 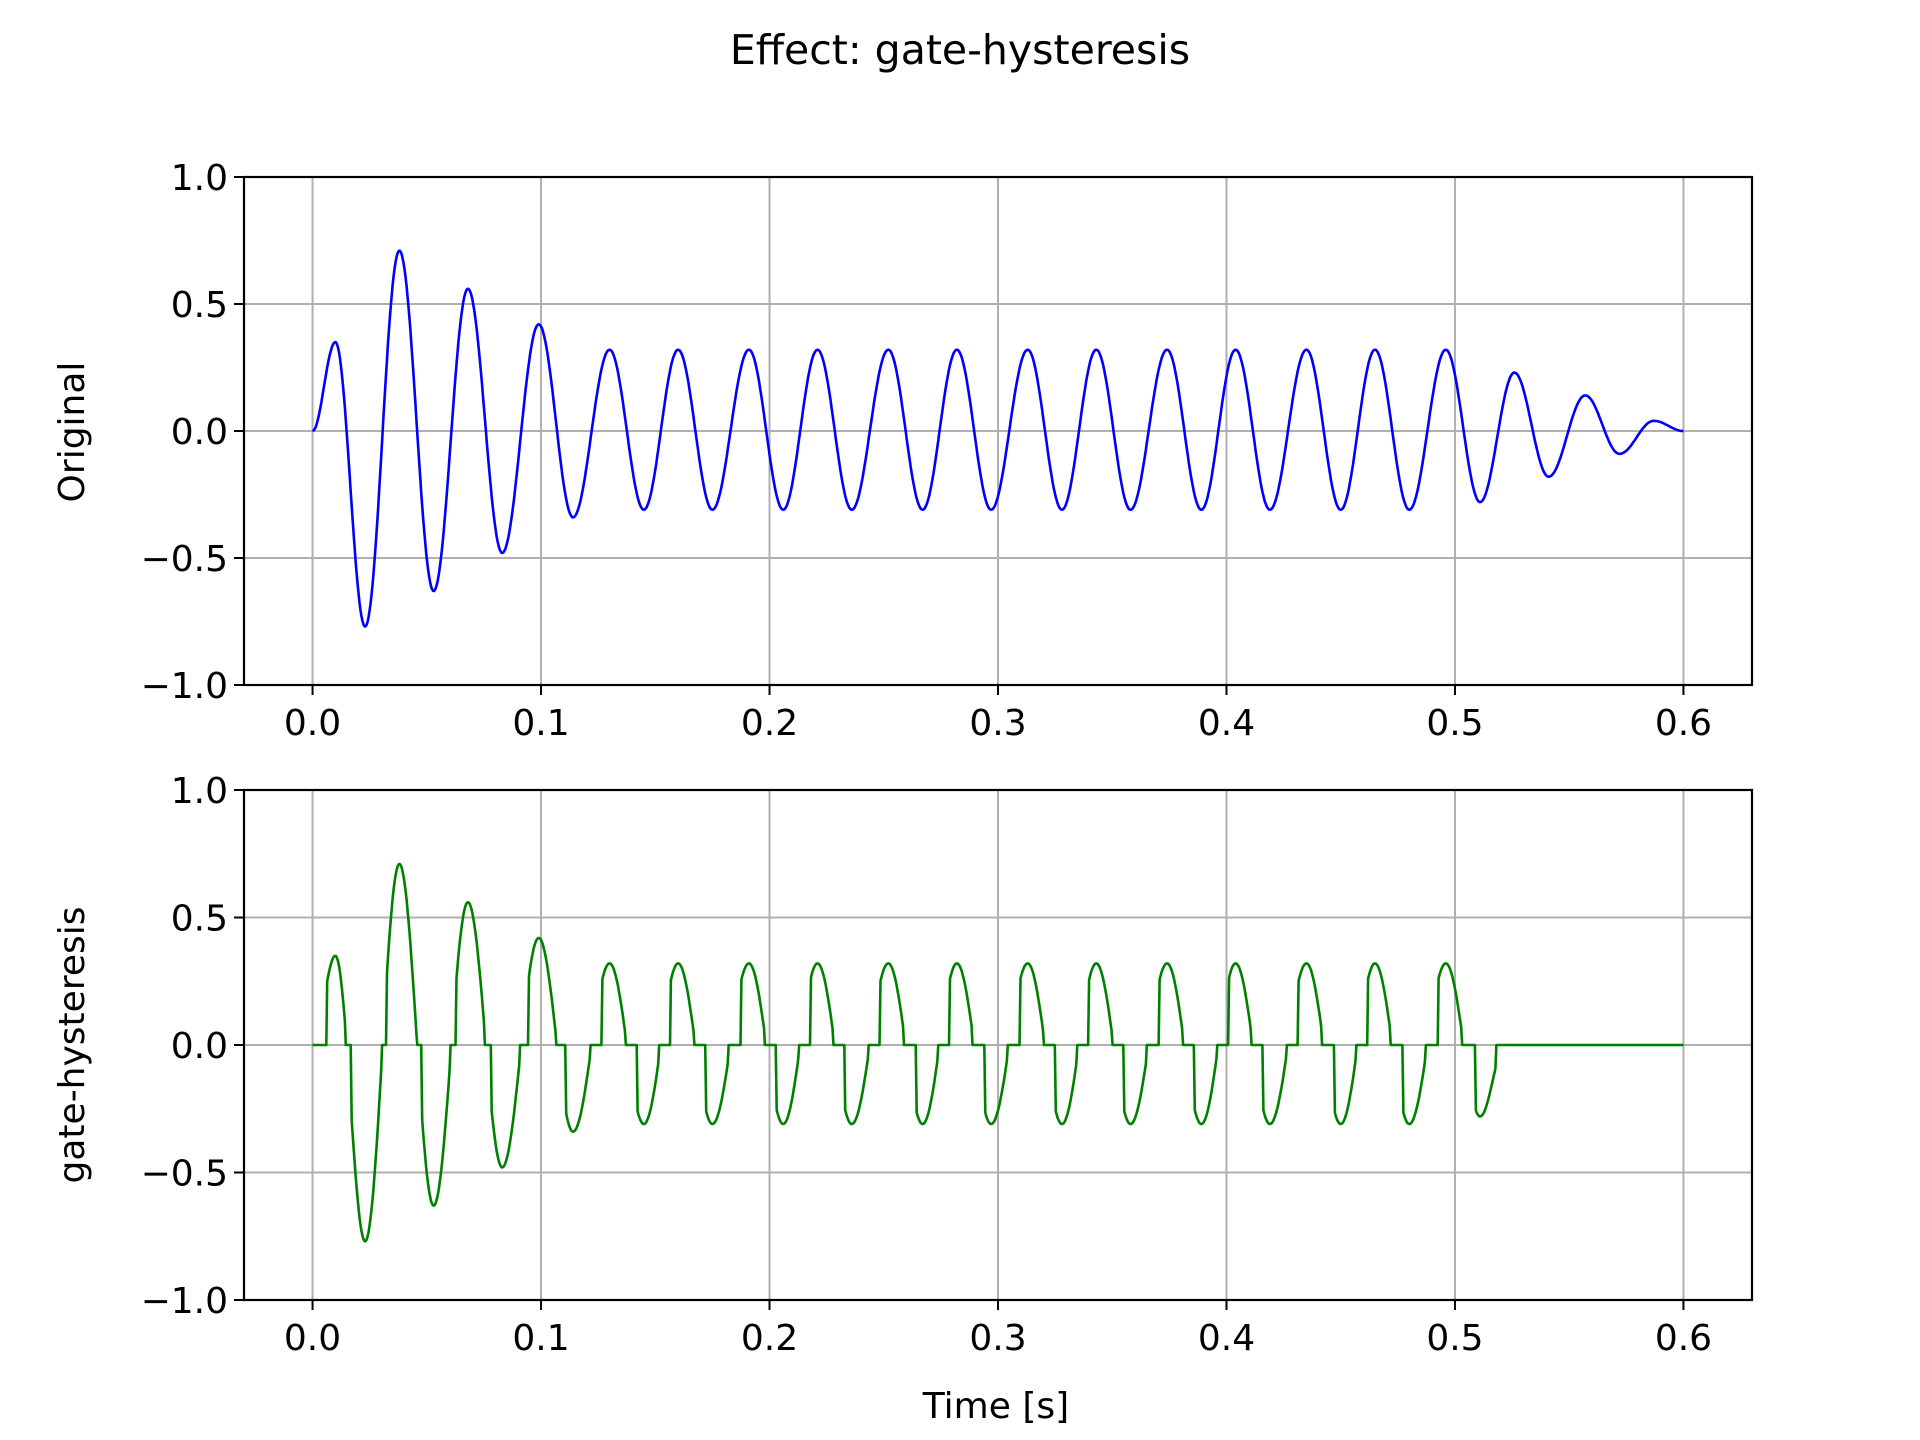 I want to click on ylabel-gate-hysteresis: gate-hysteresis, so click(x=72, y=1045).